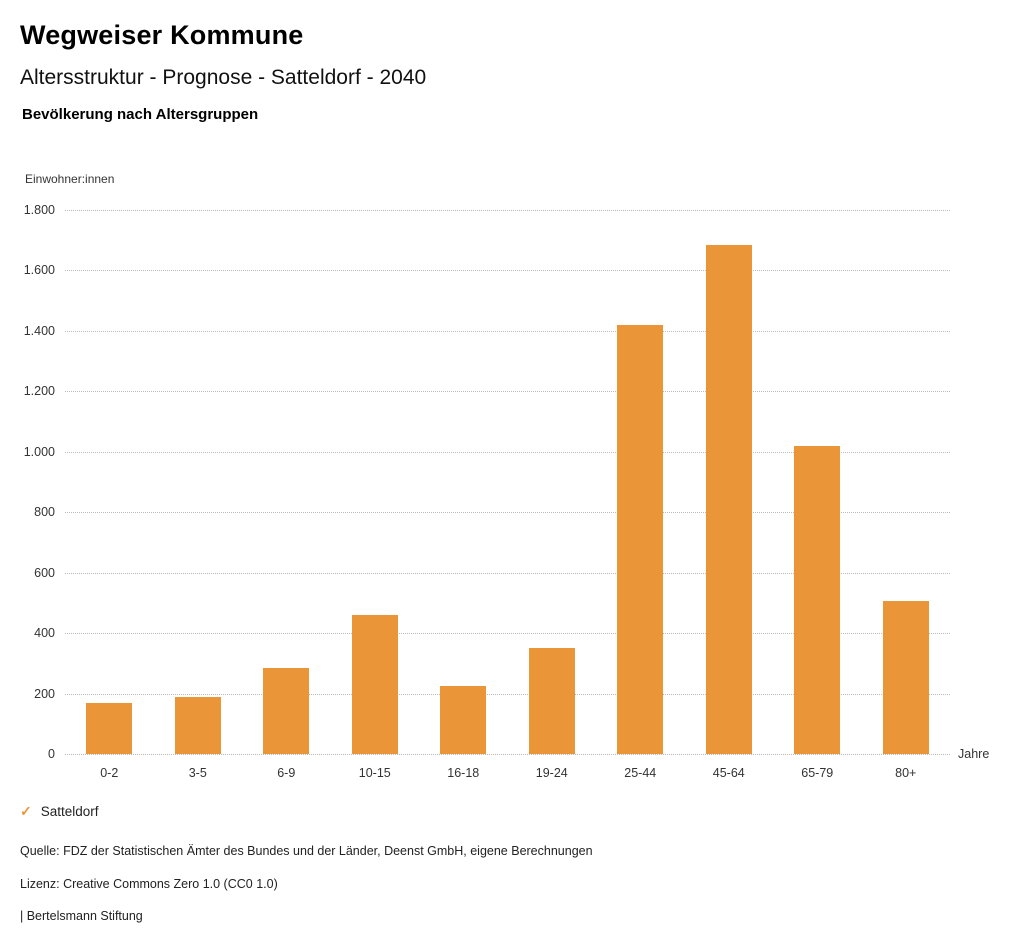 The height and width of the screenshot is (946, 1024). I want to click on y-axis-tick-label: 1.000, so click(39, 451).